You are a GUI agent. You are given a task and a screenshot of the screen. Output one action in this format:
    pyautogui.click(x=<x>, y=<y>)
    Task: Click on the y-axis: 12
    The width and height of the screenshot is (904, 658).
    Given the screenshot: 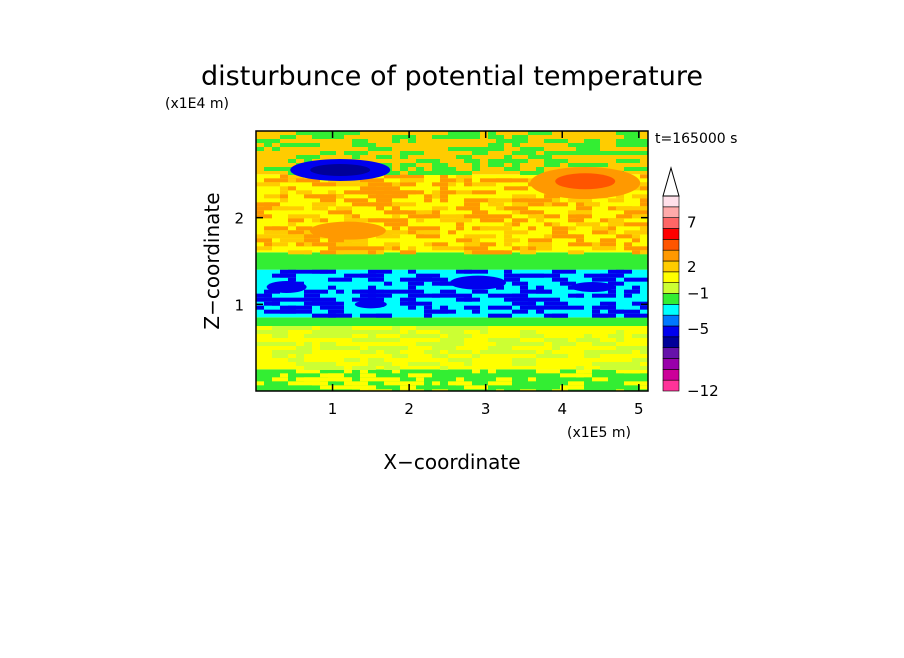 What is the action you would take?
    pyautogui.click(x=441, y=262)
    